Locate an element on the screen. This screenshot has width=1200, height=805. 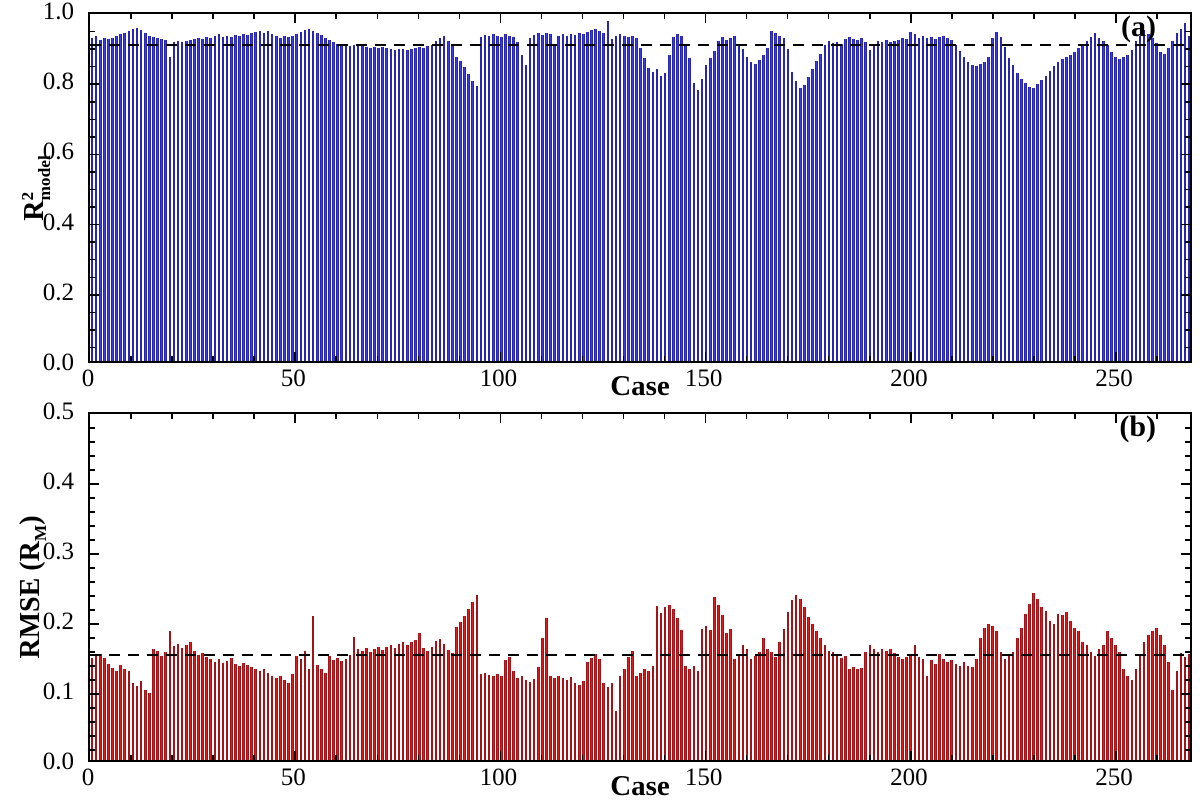
x-tick-label: 0 is located at coordinates (88, 777).